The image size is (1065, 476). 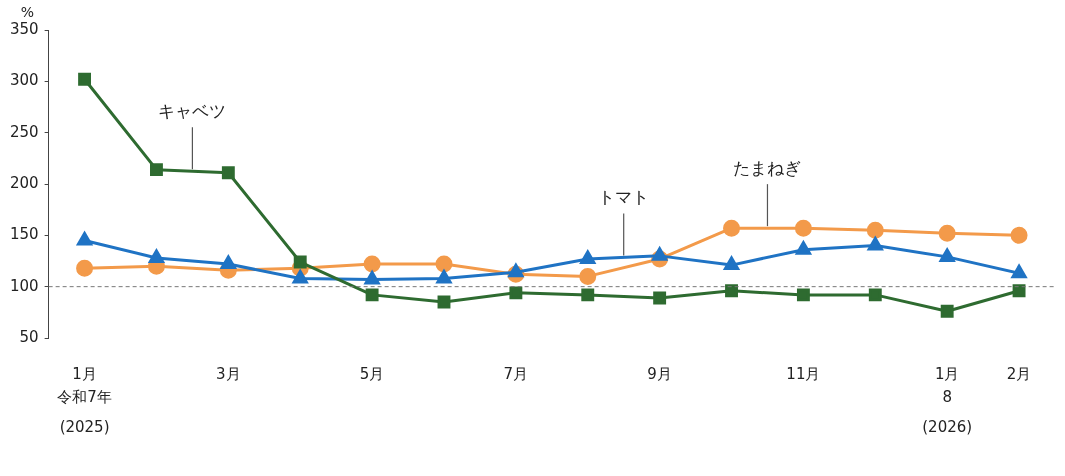 What do you see at coordinates (84, 396) in the screenshot?
I see `text: 令和7年` at bounding box center [84, 396].